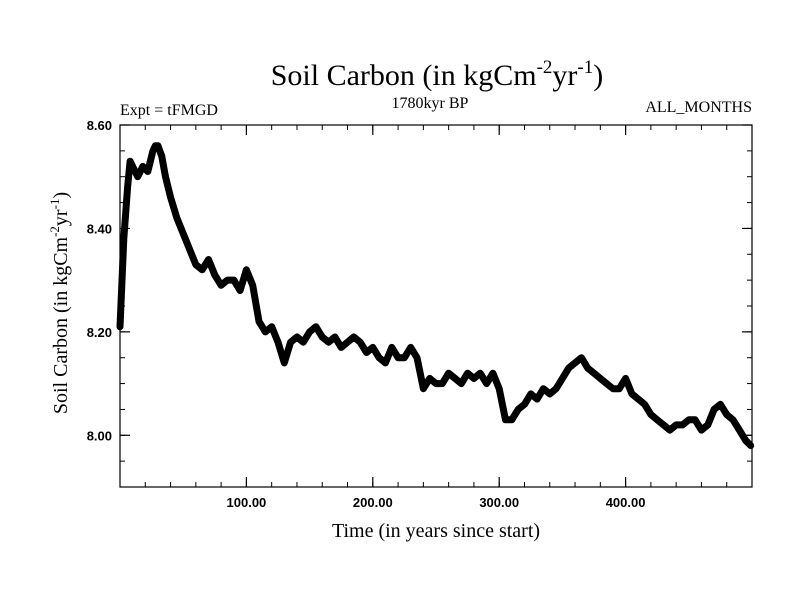 This screenshot has width=800, height=600. I want to click on y-tick-label: 8.00, so click(99, 435).